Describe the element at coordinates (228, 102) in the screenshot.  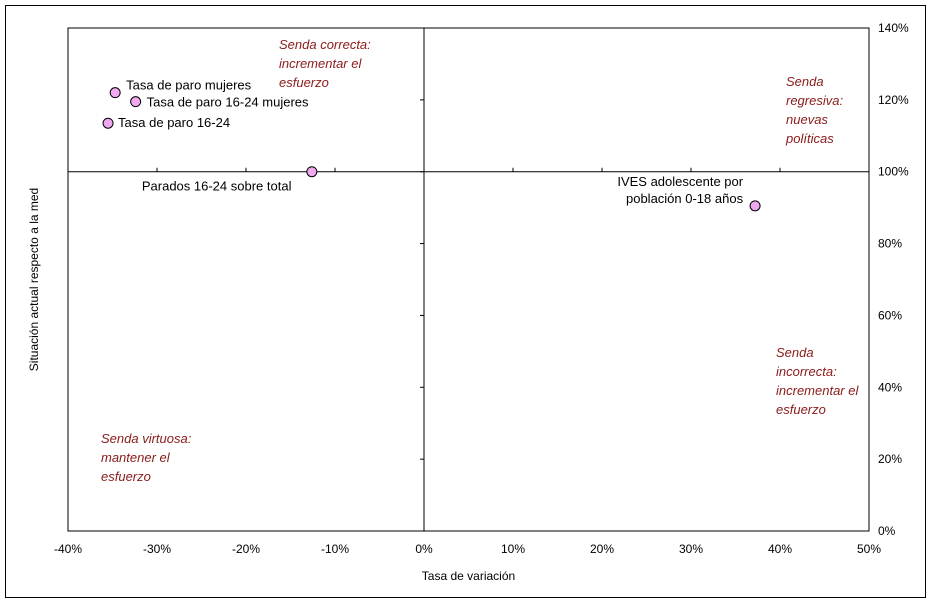
I see `data-point-label: Tasa de paro 16-24 mujeres` at that location.